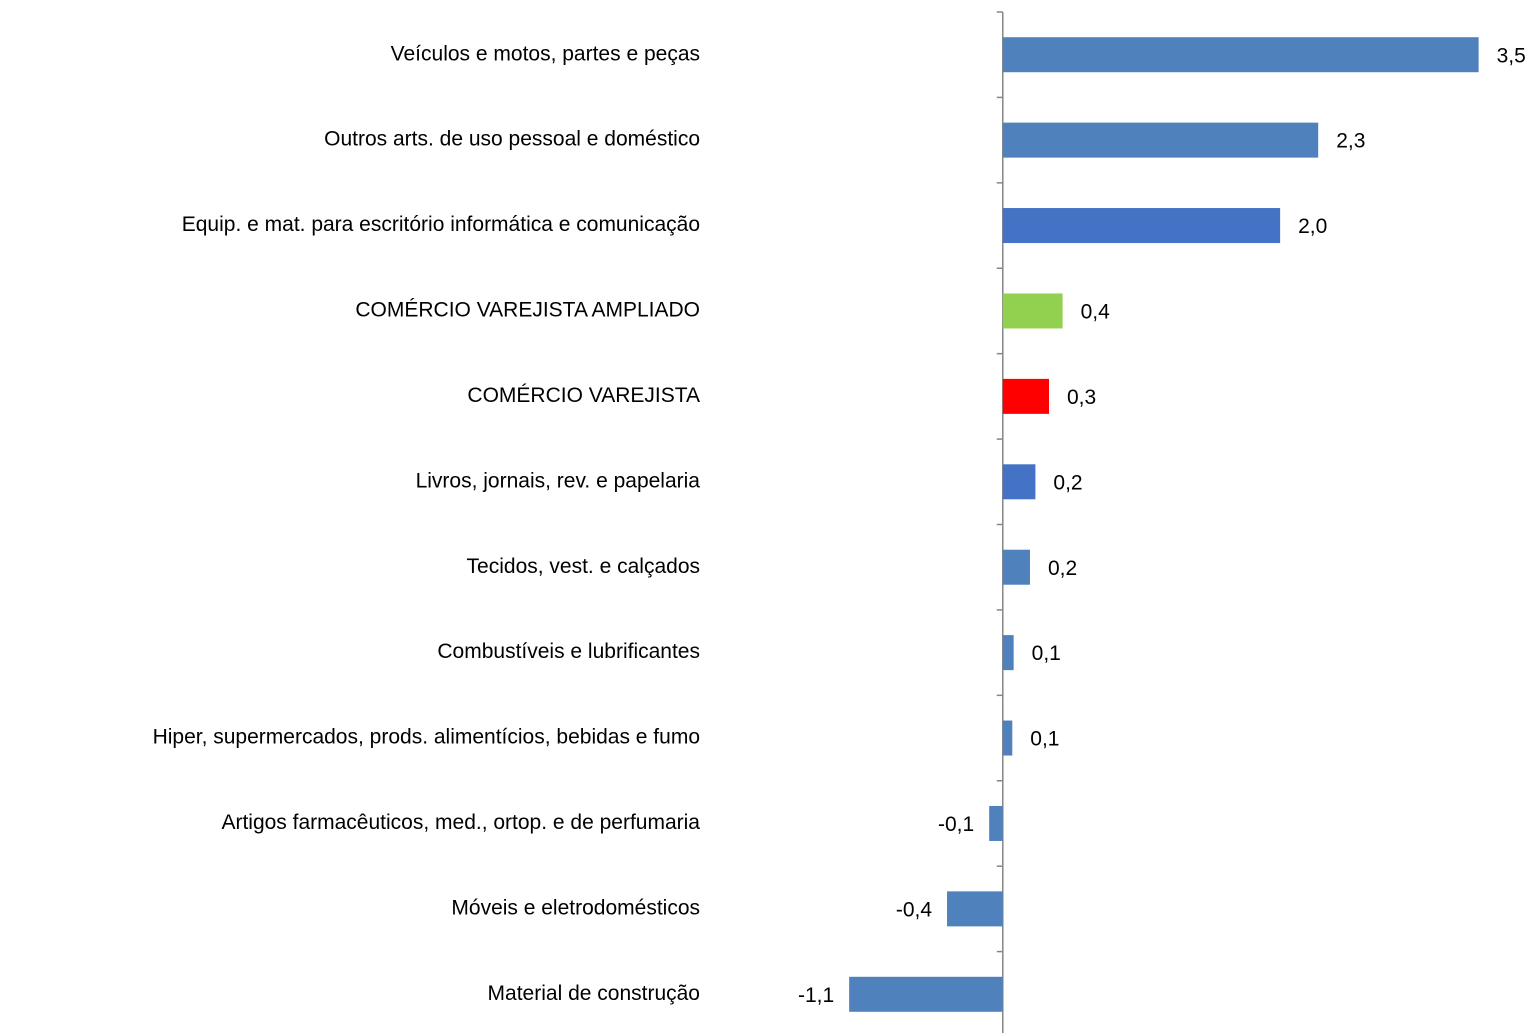  I want to click on value-label: 0,3, so click(1081, 397).